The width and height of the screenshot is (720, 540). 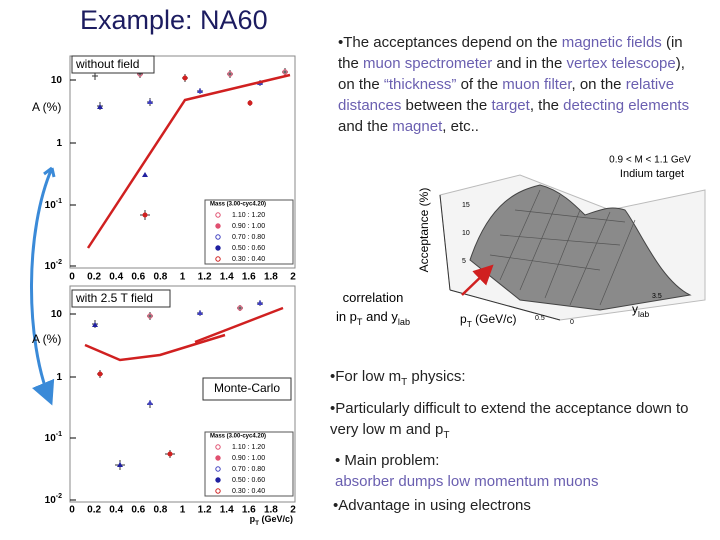 What do you see at coordinates (428, 63) in the screenshot?
I see `text-part: muon spectrometer` at bounding box center [428, 63].